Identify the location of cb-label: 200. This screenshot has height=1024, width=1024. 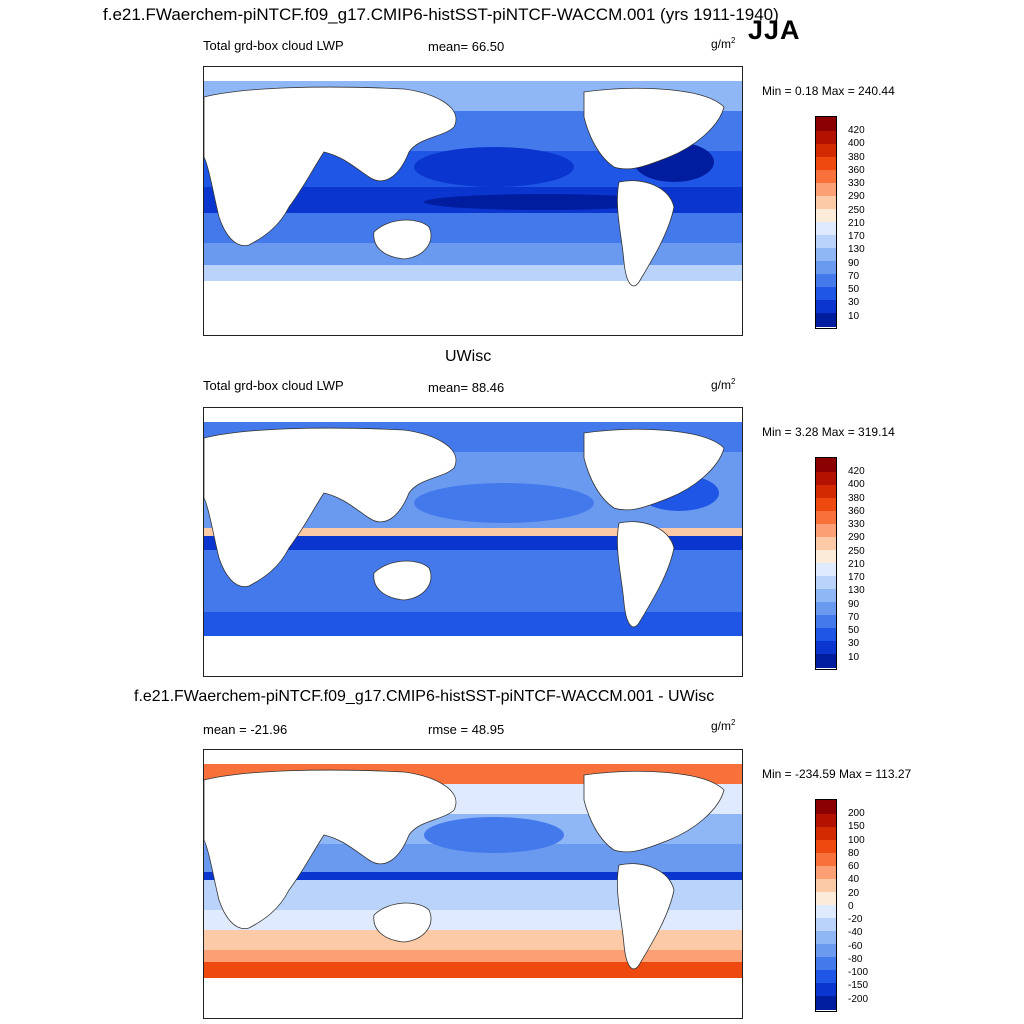
(856, 813).